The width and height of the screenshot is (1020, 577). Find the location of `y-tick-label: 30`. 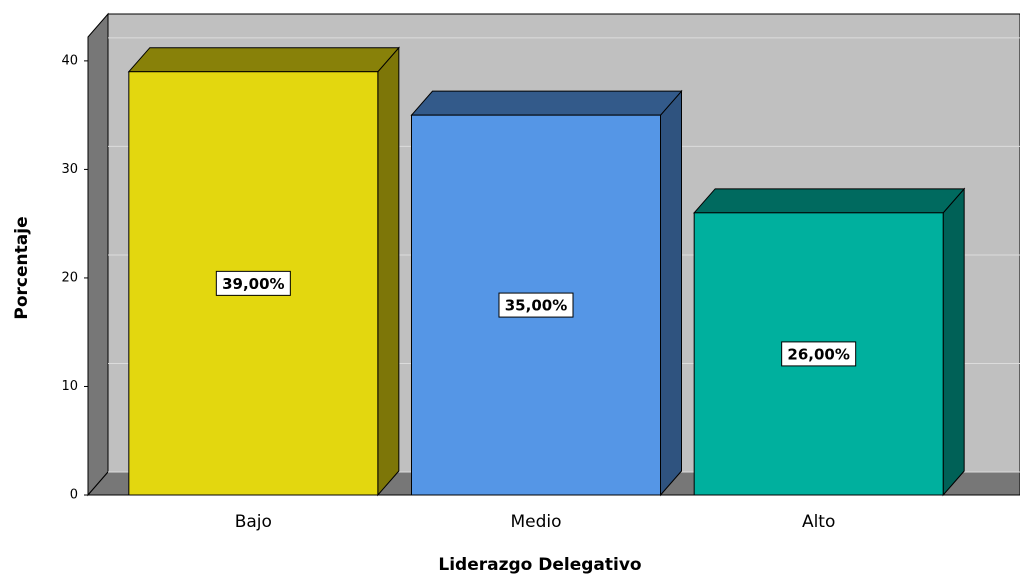

y-tick-label: 30 is located at coordinates (69, 169).